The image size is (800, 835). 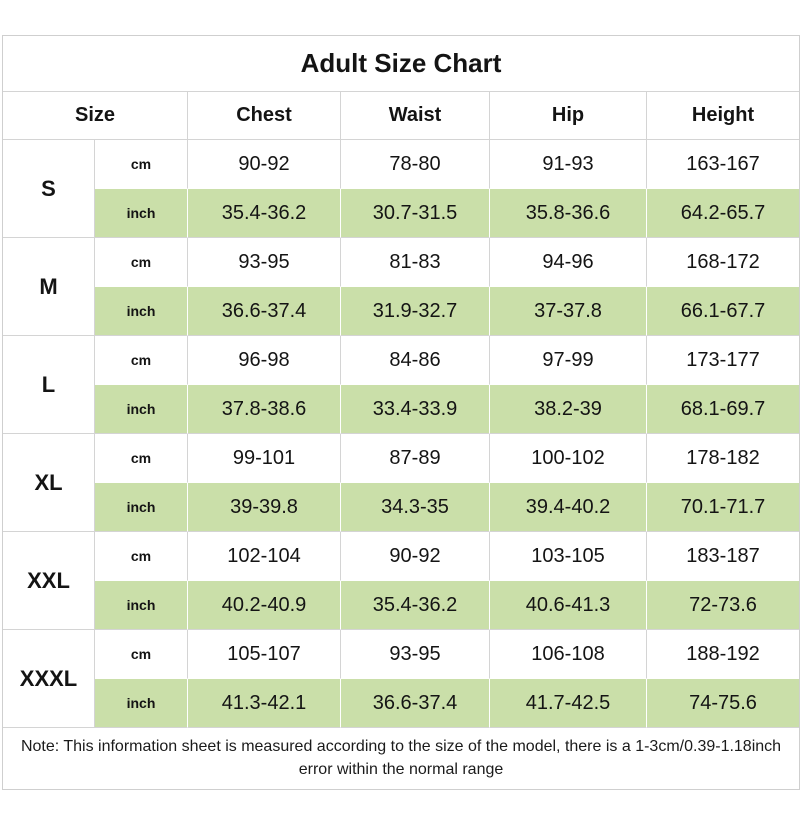 I want to click on measurement-cell: 178-182, so click(x=723, y=458).